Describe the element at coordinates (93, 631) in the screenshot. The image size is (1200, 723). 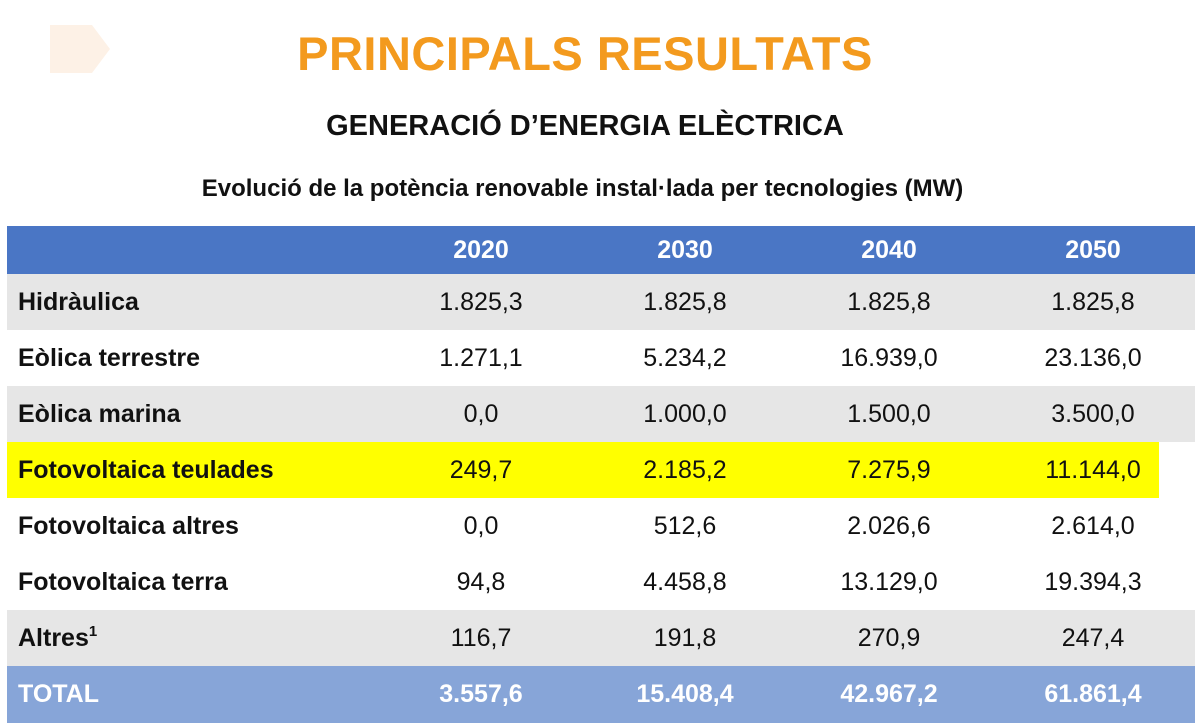
I see `footnote-marker: 1` at that location.